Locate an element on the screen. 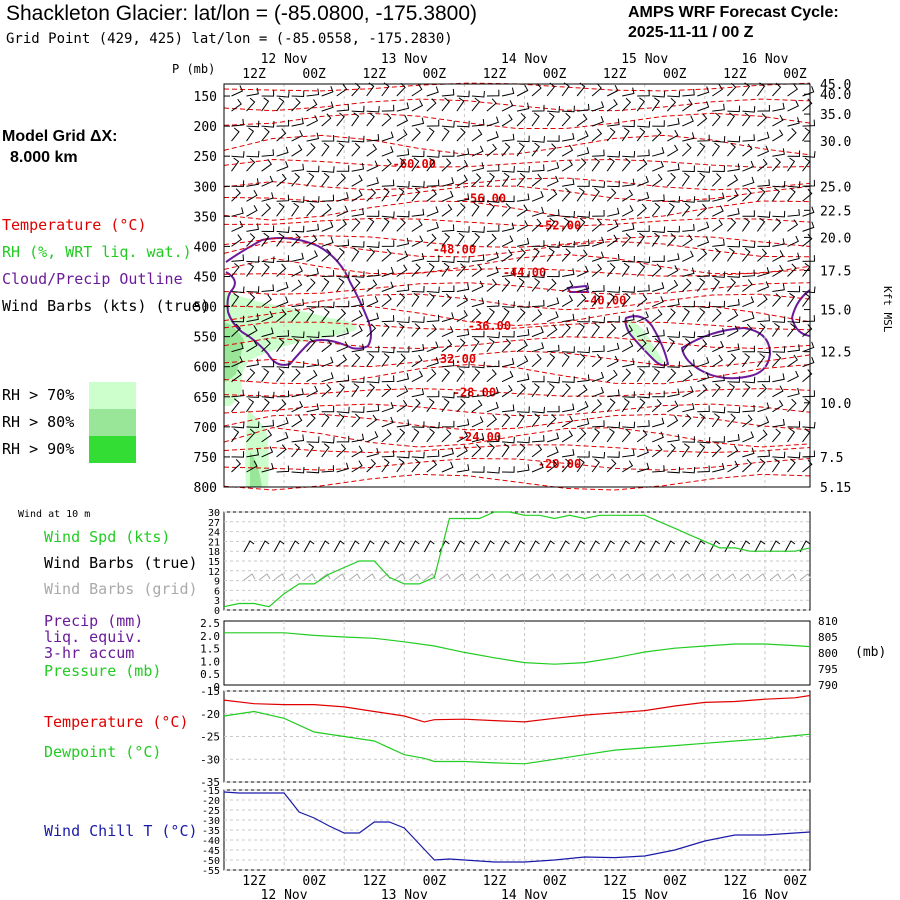  wind-chill-ytick-label: -40 is located at coordinates (211, 841).